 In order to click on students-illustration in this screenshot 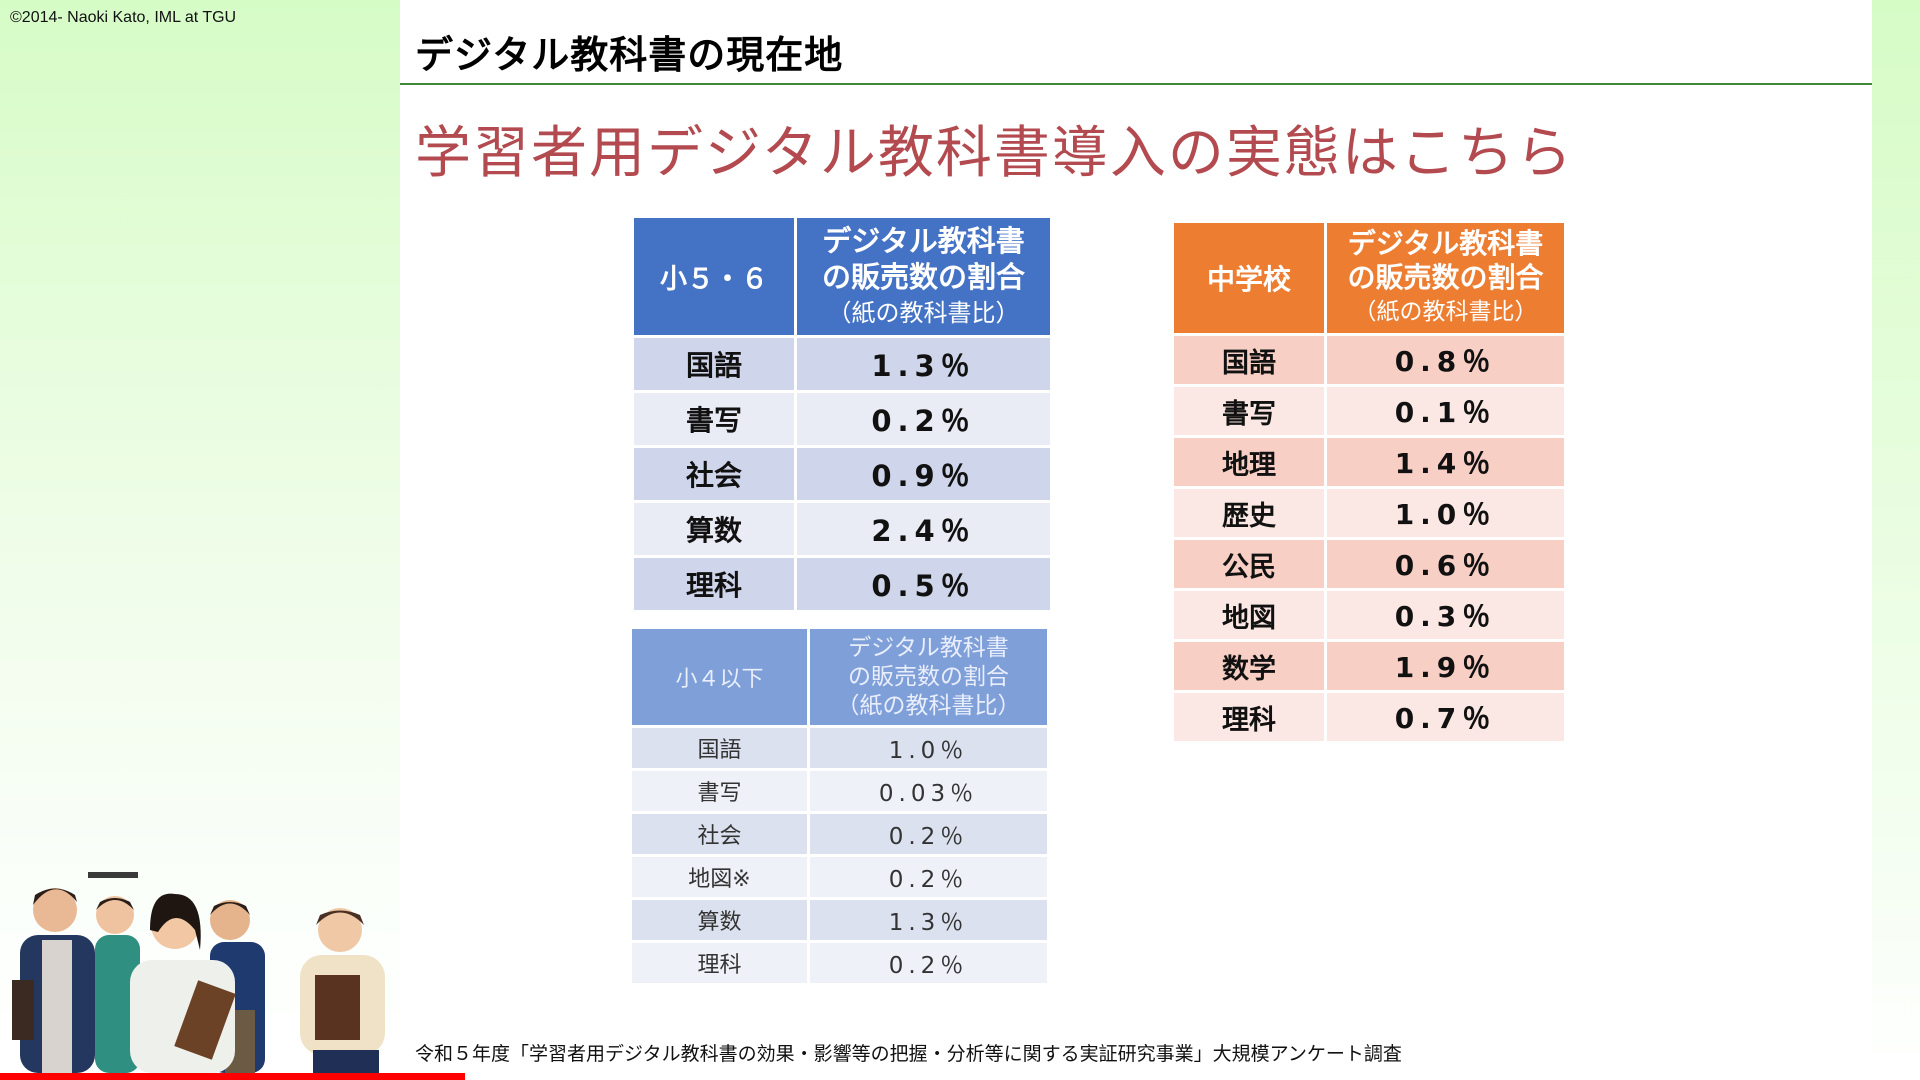, I will do `click(198, 972)`.